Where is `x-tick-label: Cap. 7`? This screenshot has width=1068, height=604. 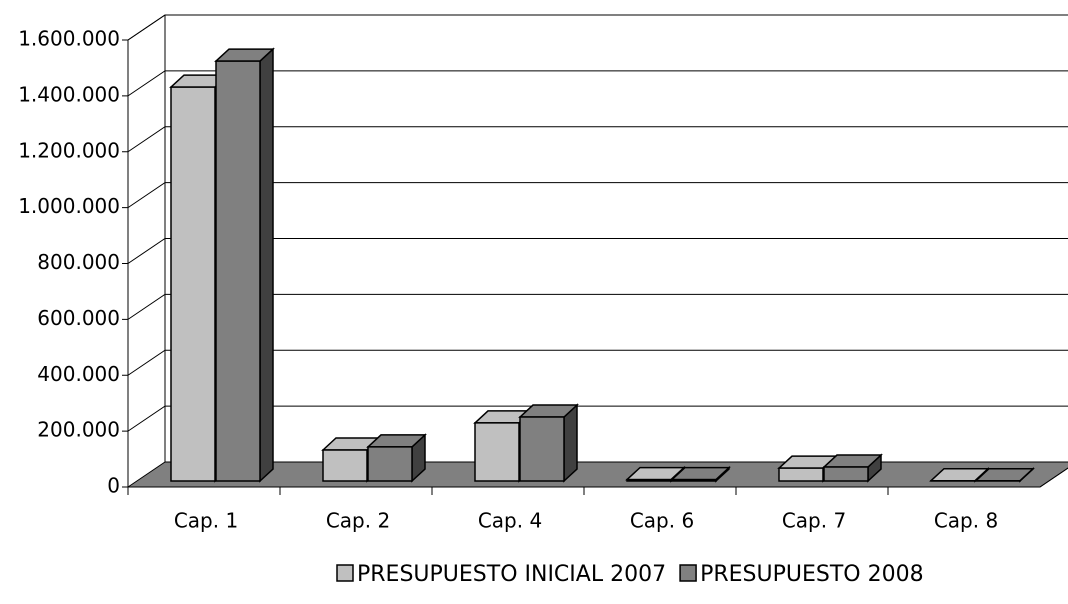
x-tick-label: Cap. 7 is located at coordinates (814, 521).